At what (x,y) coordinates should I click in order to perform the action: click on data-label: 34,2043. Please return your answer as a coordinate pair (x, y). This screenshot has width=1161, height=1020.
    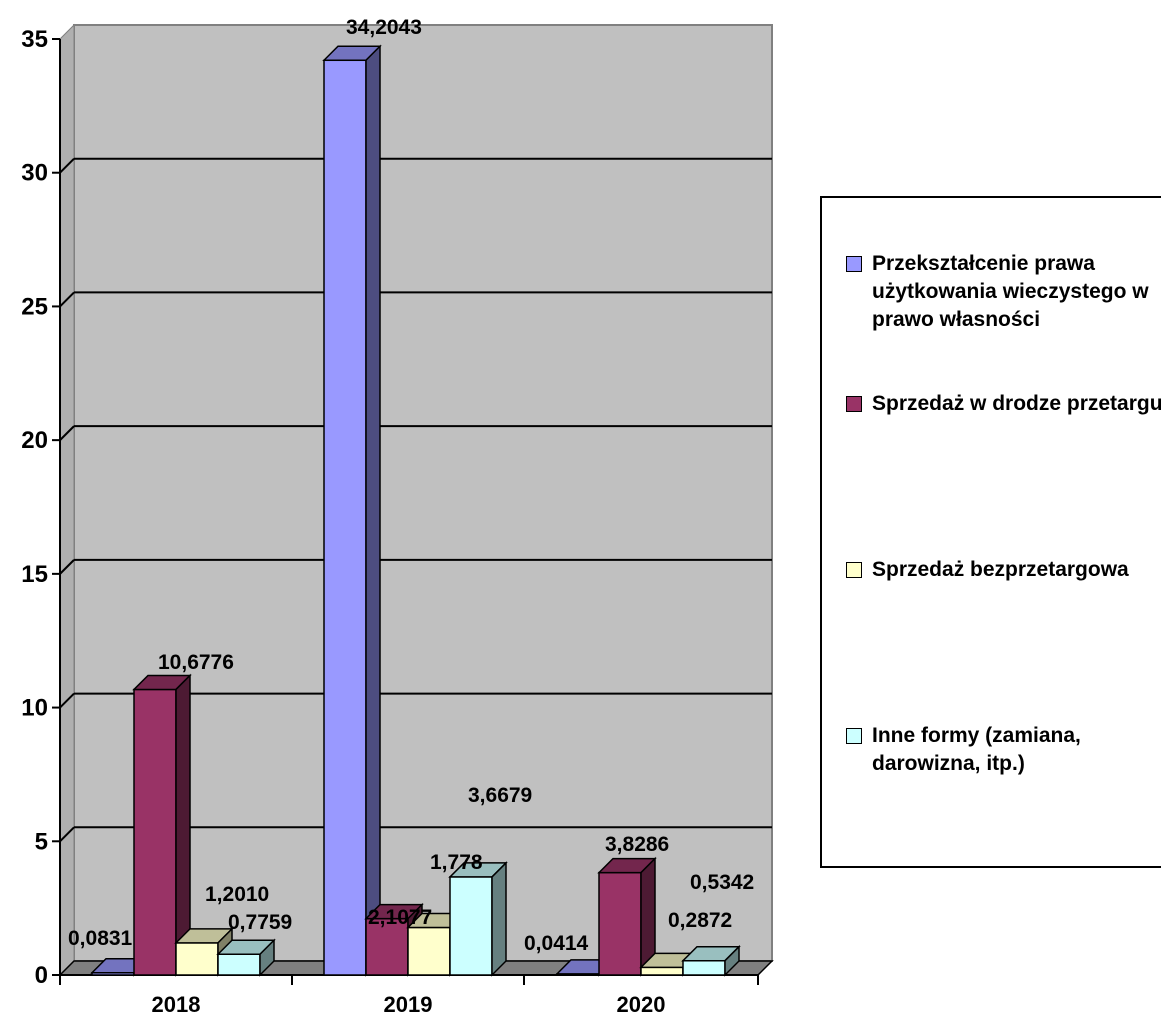
    Looking at the image, I should click on (384, 27).